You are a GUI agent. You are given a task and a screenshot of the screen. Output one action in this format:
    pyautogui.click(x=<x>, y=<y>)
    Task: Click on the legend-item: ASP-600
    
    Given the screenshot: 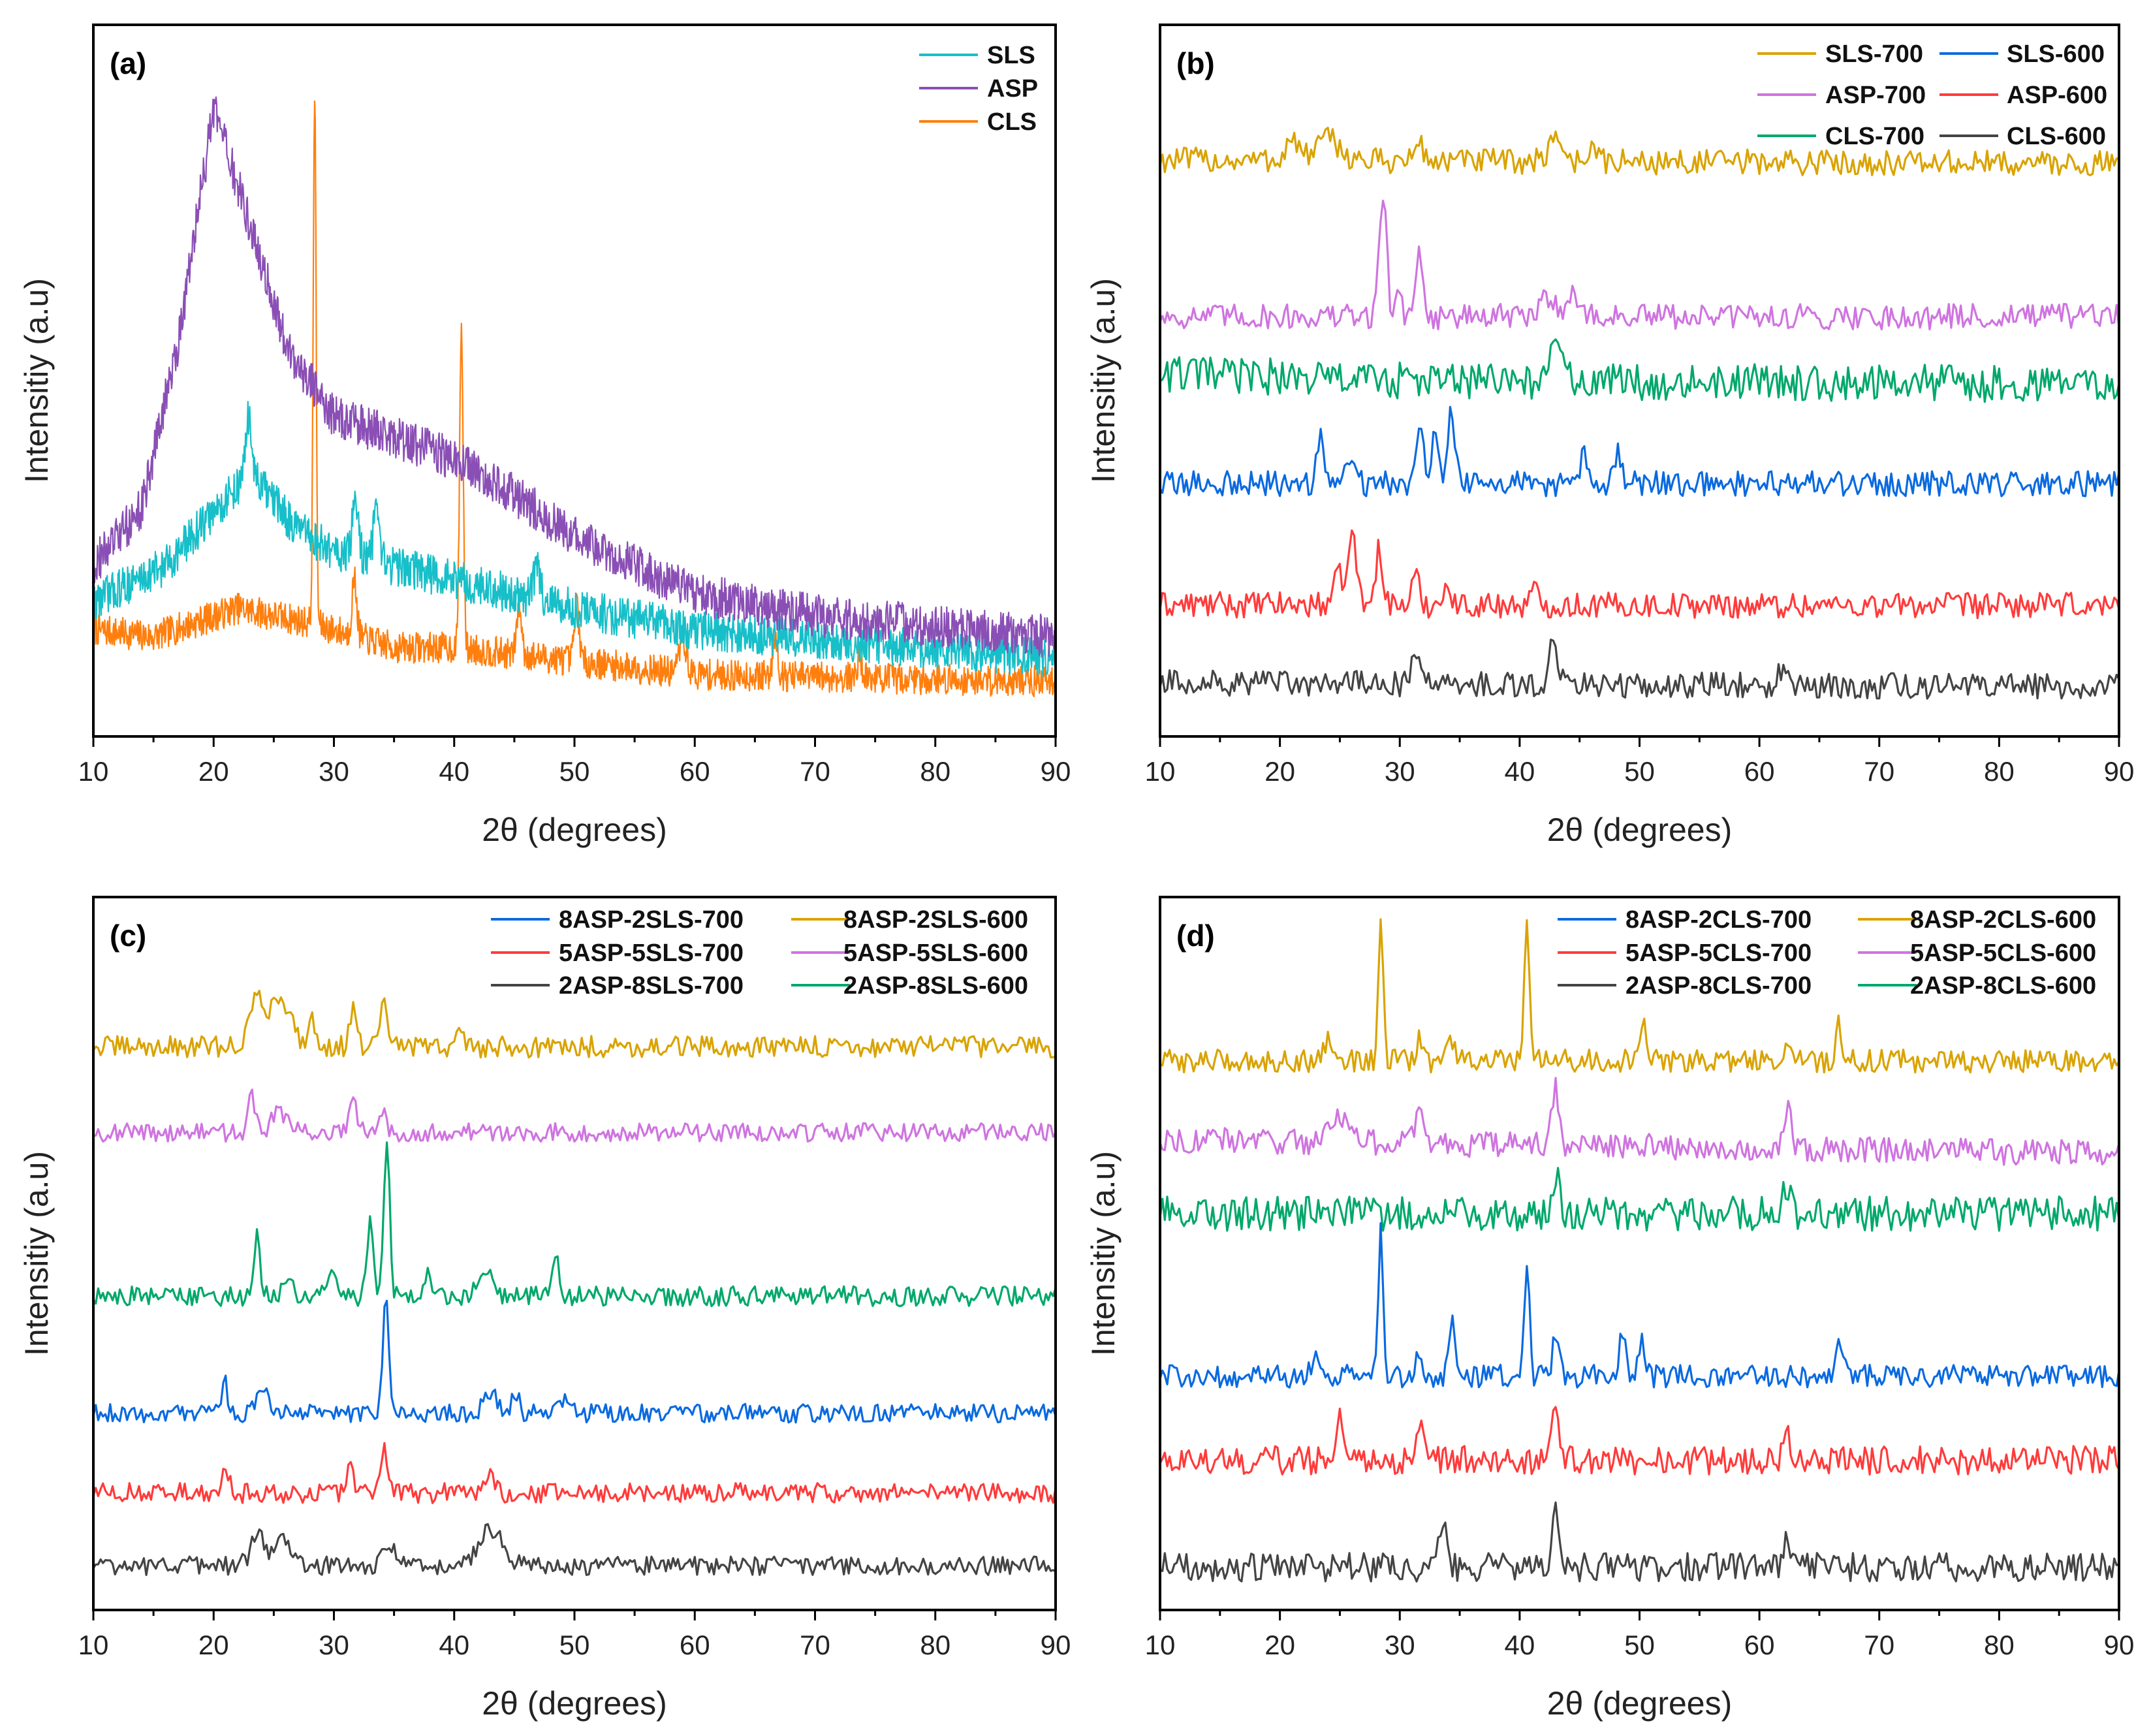 What is the action you would take?
    pyautogui.click(x=2023, y=95)
    